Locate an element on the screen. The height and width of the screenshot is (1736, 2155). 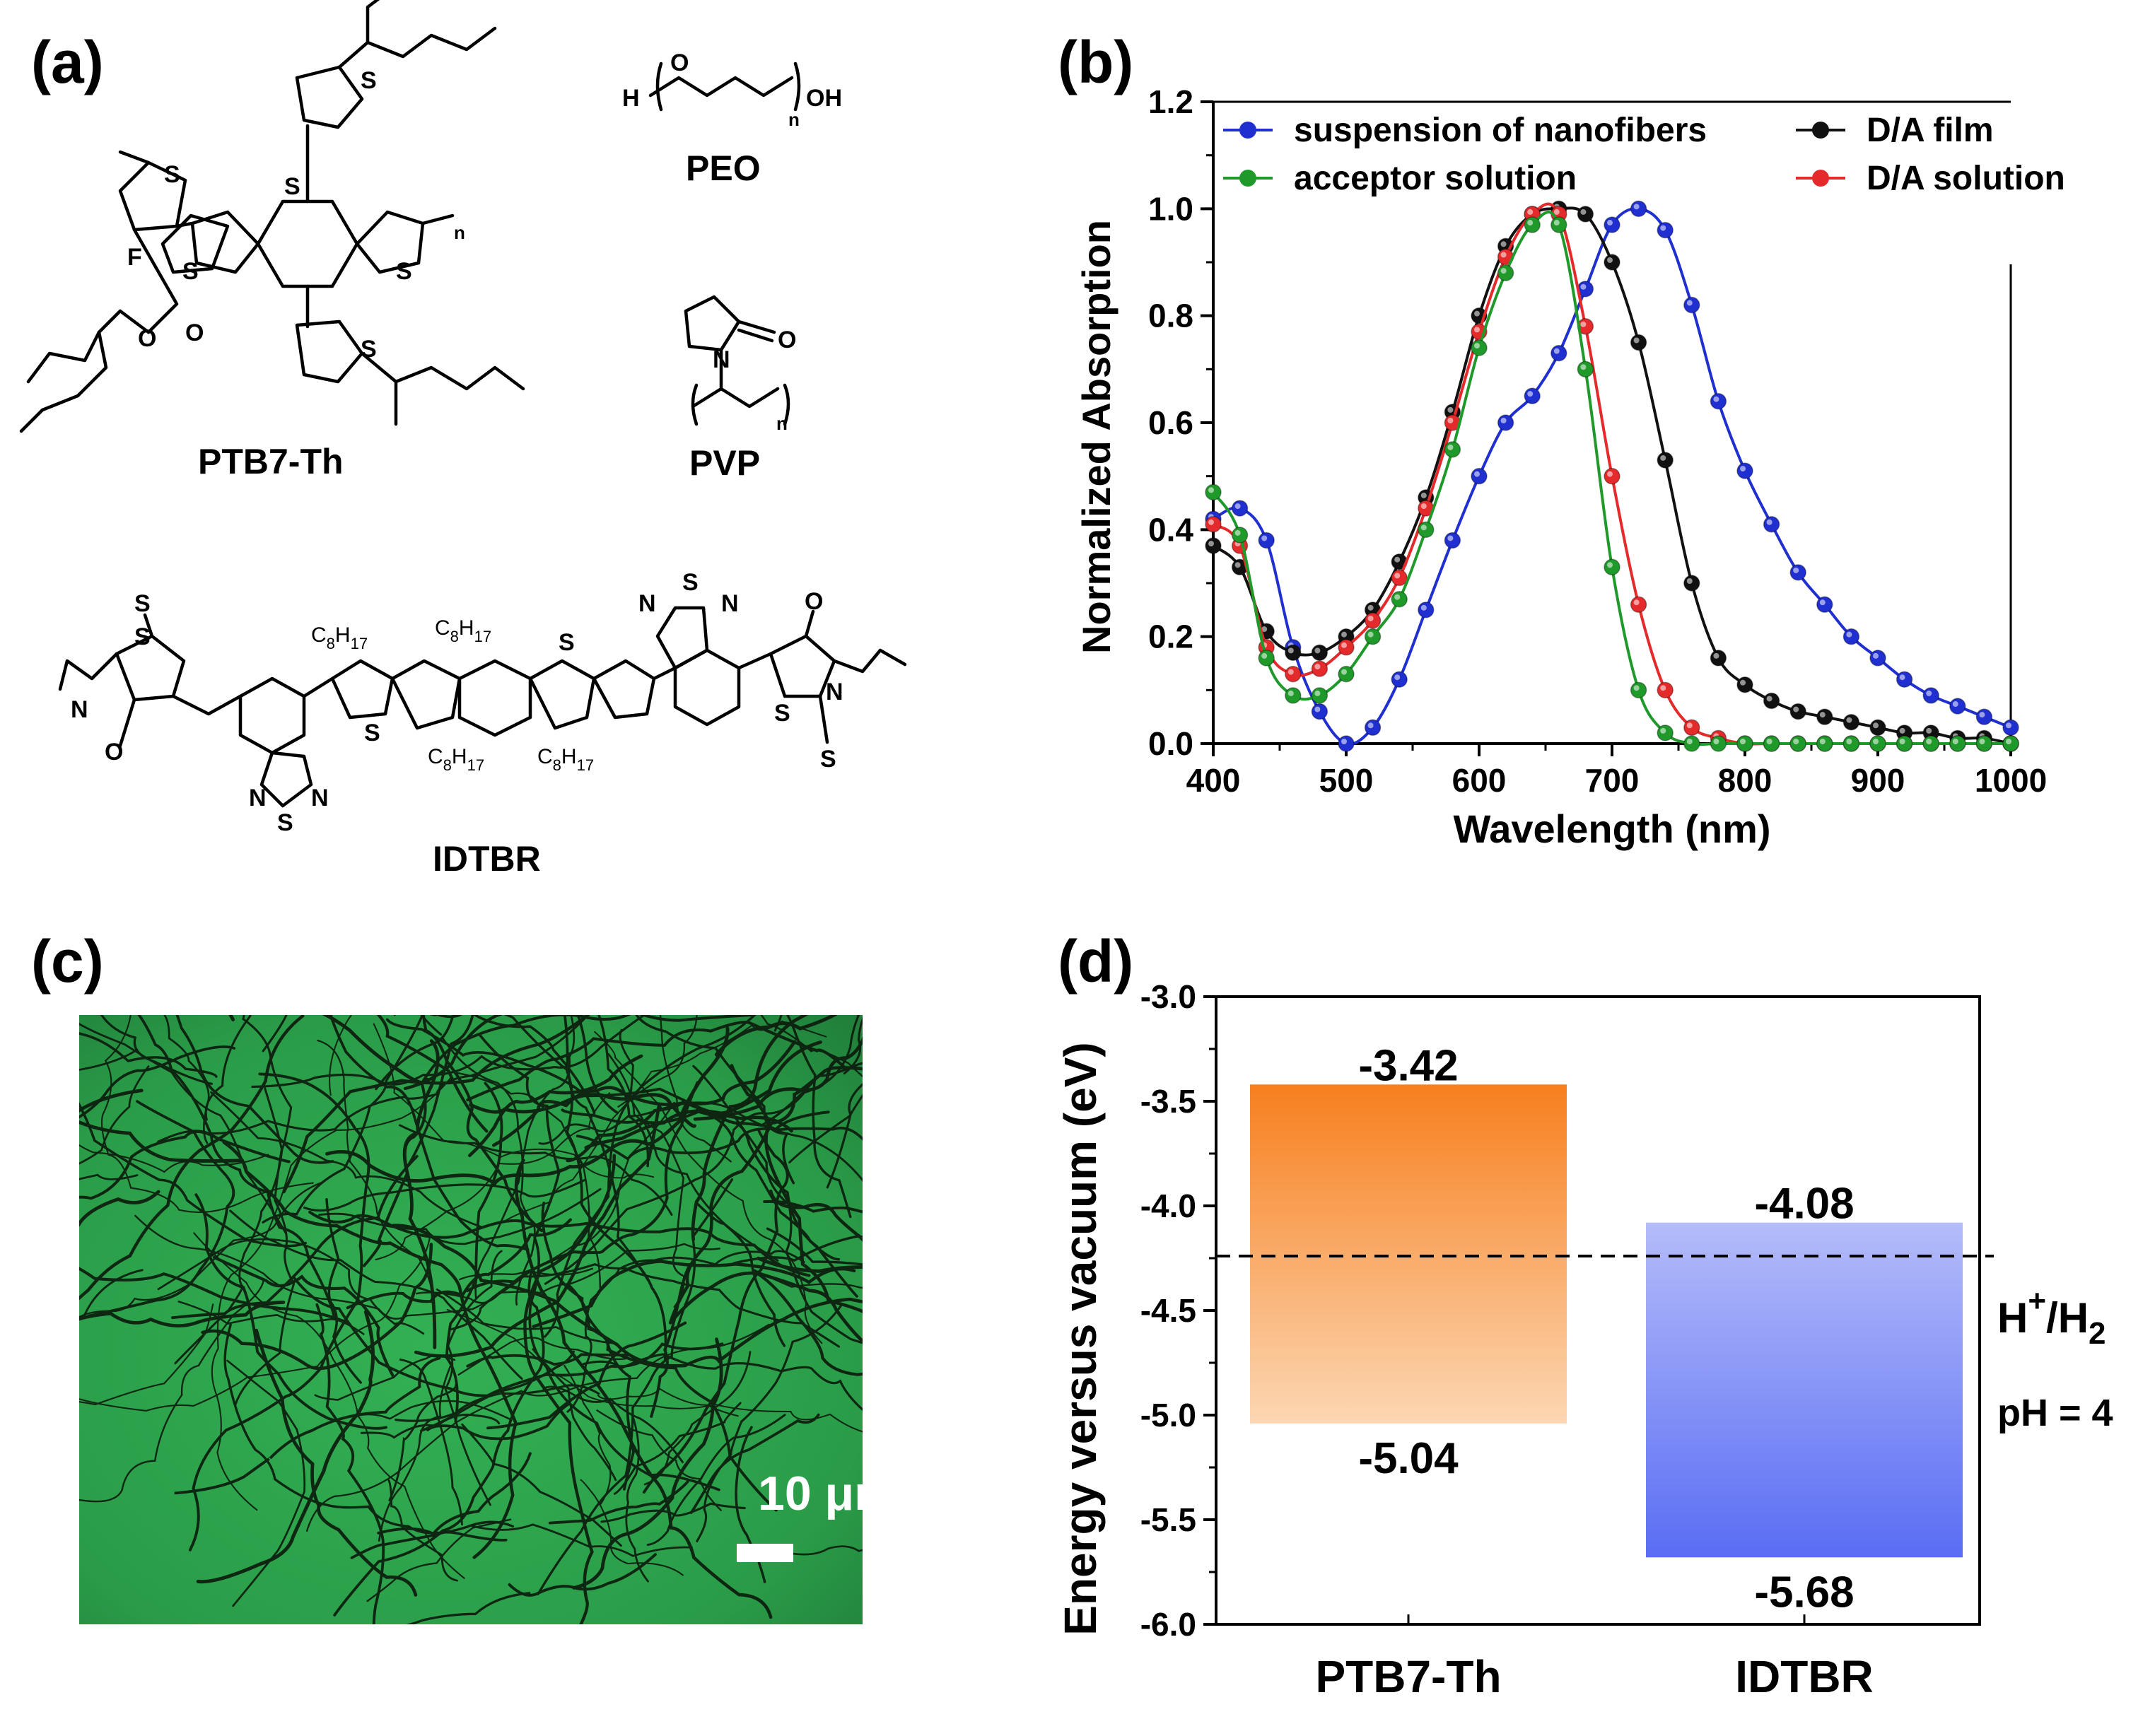
homo-value-label: -5.04 is located at coordinates (1408, 1458).